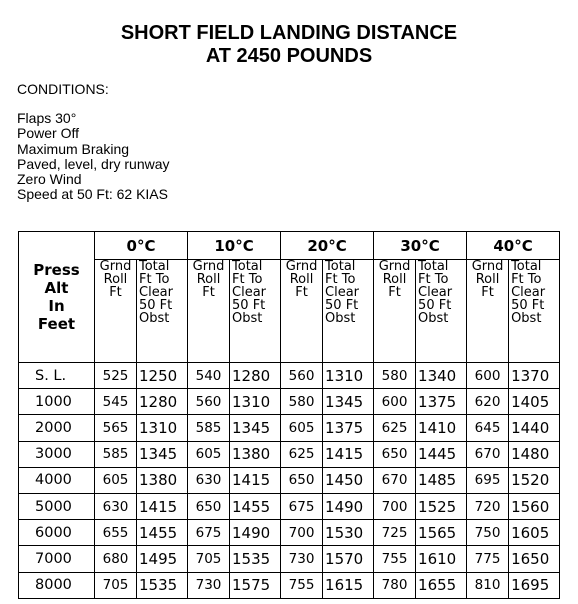  Describe the element at coordinates (209, 559) in the screenshot. I see `ground-roll-cell: 705` at that location.